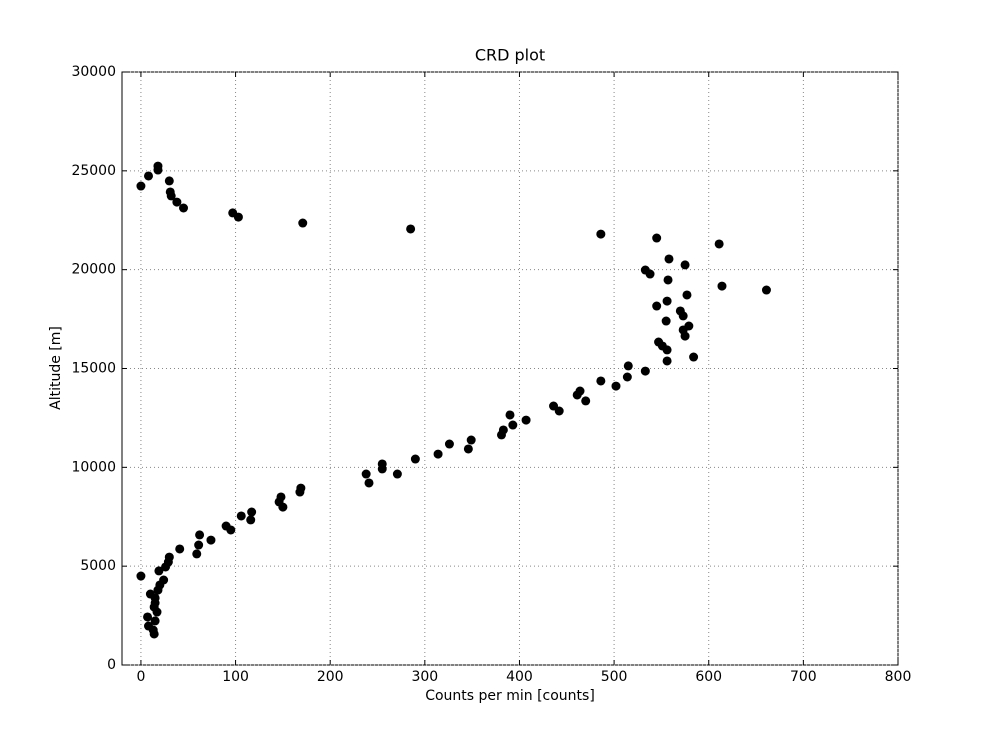 The height and width of the screenshot is (736, 996). I want to click on x-tick-label: 400, so click(519, 677).